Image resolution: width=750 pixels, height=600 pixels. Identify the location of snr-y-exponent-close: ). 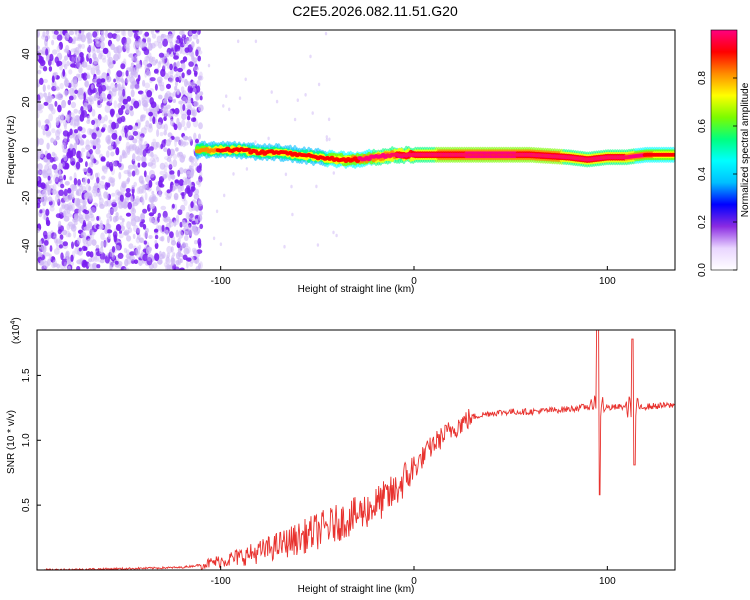
(16, 318).